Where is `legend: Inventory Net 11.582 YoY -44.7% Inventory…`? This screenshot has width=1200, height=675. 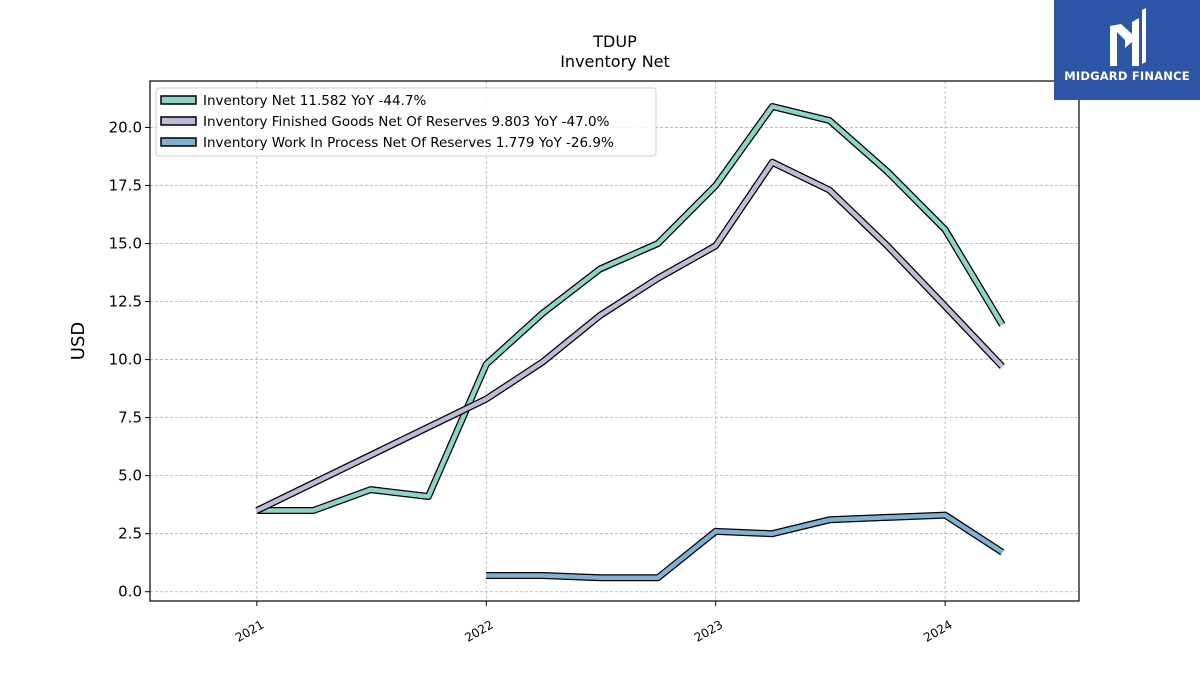 legend: Inventory Net 11.582 YoY -44.7% Inventory… is located at coordinates (406, 122).